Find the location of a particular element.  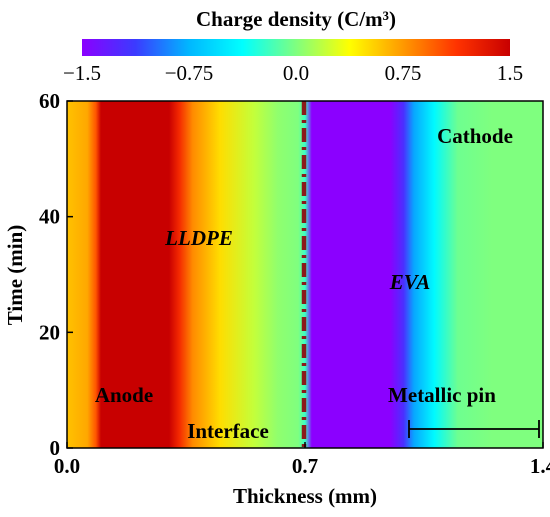

y-axis-ticks: 0 20 40 60 is located at coordinates (56, 274).